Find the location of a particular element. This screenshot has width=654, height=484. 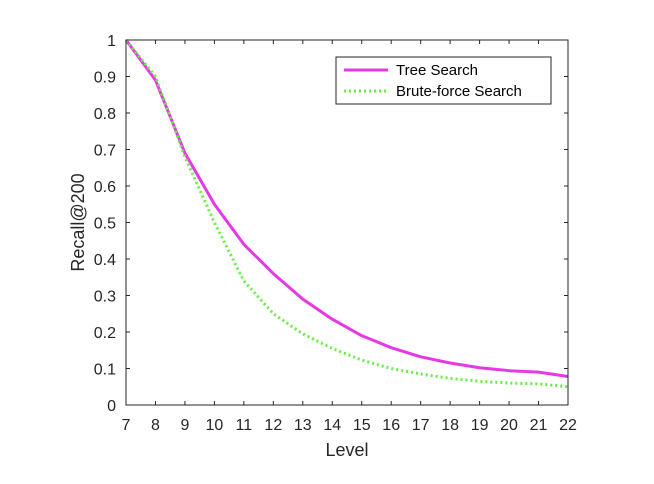

x-tick-label: 15 is located at coordinates (362, 425).